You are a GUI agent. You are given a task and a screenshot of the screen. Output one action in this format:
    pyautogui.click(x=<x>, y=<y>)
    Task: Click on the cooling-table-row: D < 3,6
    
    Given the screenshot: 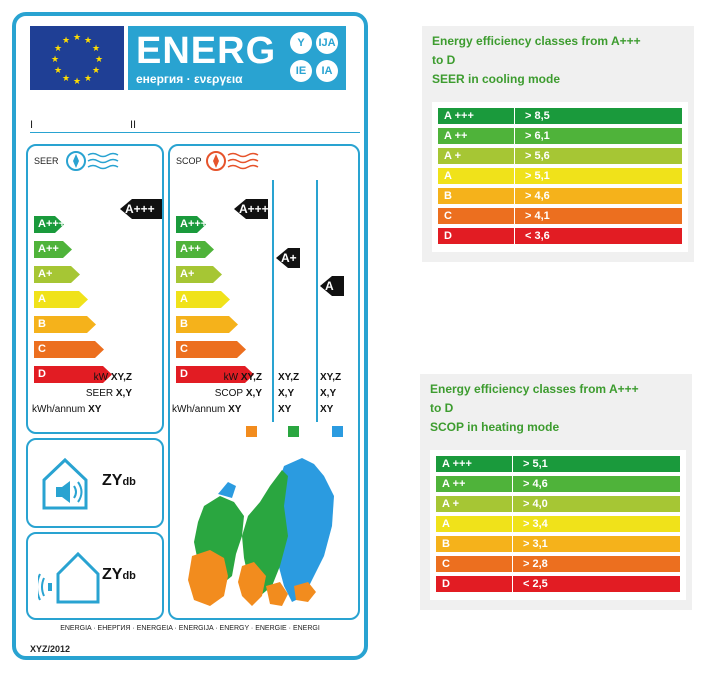 What is the action you would take?
    pyautogui.click(x=560, y=236)
    